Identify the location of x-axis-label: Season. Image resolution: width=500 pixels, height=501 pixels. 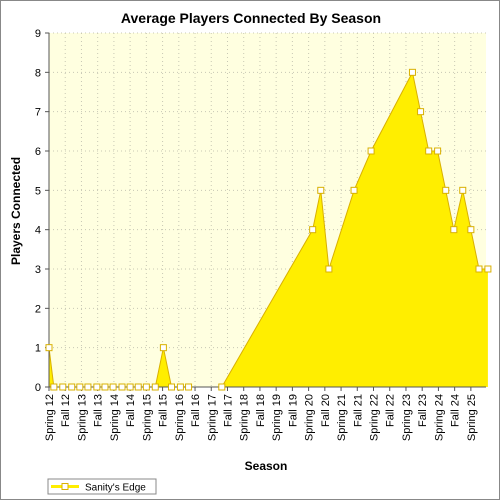
(266, 466).